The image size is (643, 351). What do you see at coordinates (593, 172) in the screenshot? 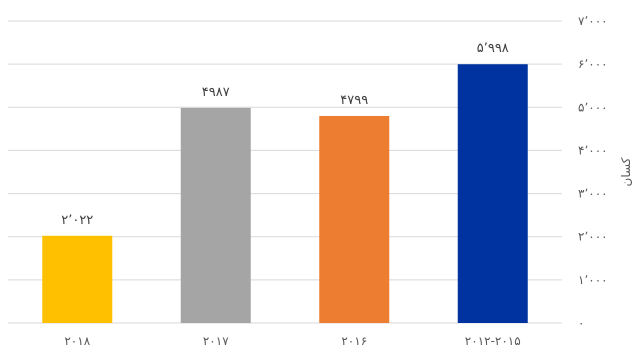
I see `y-axis-tick-labels: ۰ ۱٬۰۰۰ ۲٬۰۰۰ ۳٬۰۰۰ ۴٬۰۰۰ ۵٬۰۰۰ ۶٬۰۰۰ ۷٬۰۰۰` at bounding box center [593, 172].